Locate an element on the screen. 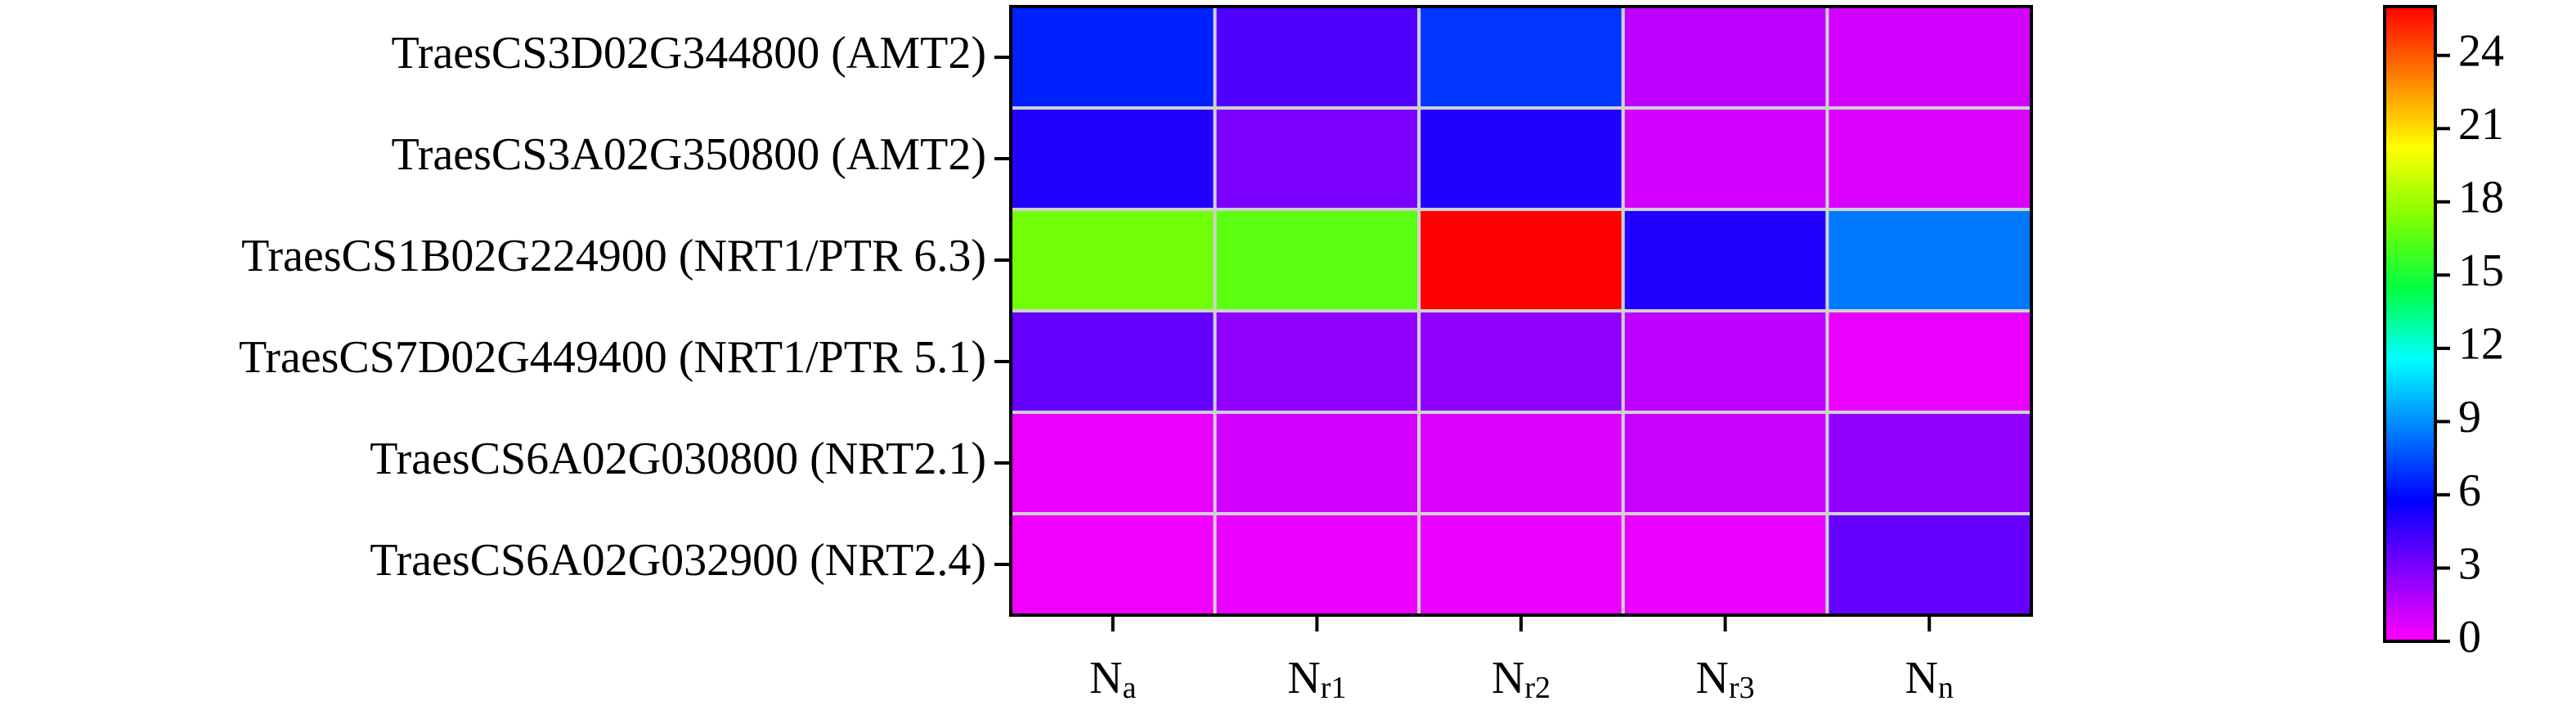 Image resolution: width=2576 pixels, height=710 pixels. row-label: TraesCS3D02G344800 (AMT2) is located at coordinates (689, 53).